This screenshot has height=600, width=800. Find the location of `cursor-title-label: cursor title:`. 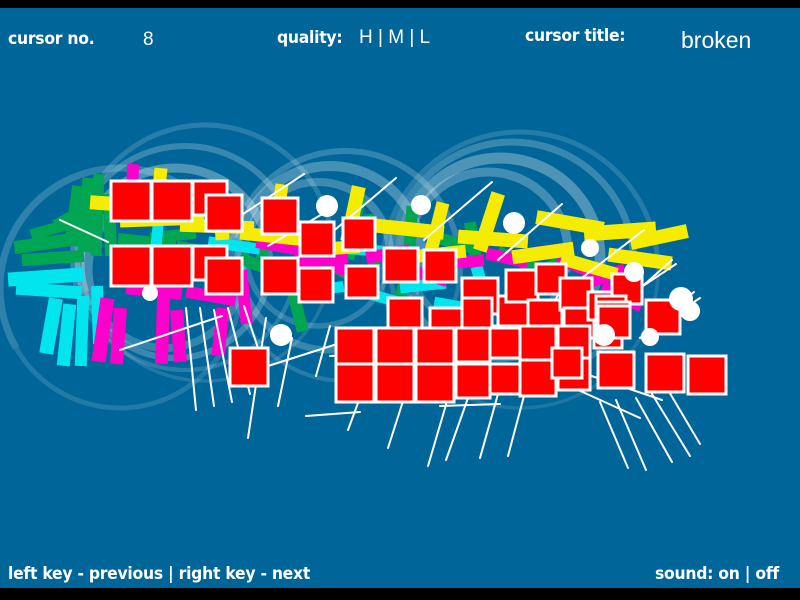

cursor-title-label: cursor title: is located at coordinates (575, 36).